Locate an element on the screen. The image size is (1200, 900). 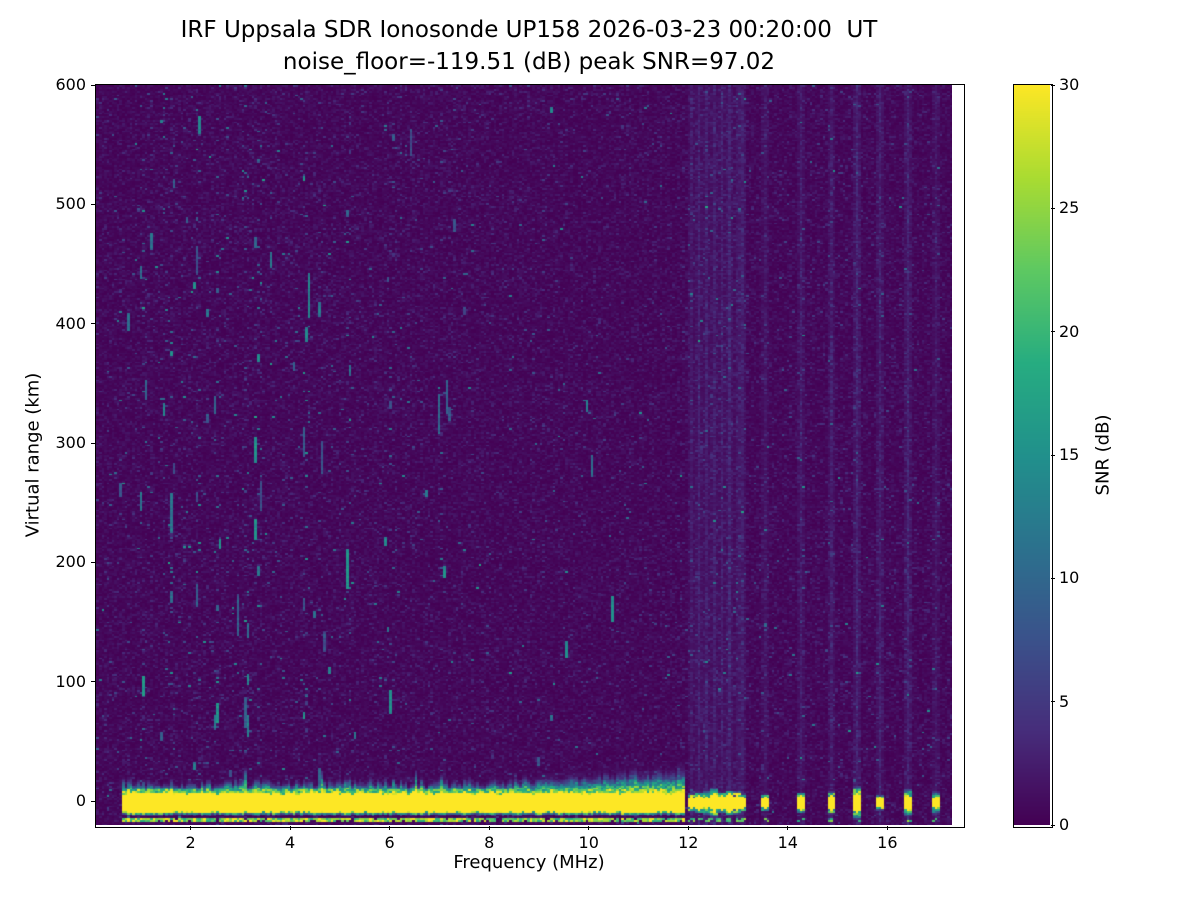
colorbar-gradient-canvas is located at coordinates (1032, 455).